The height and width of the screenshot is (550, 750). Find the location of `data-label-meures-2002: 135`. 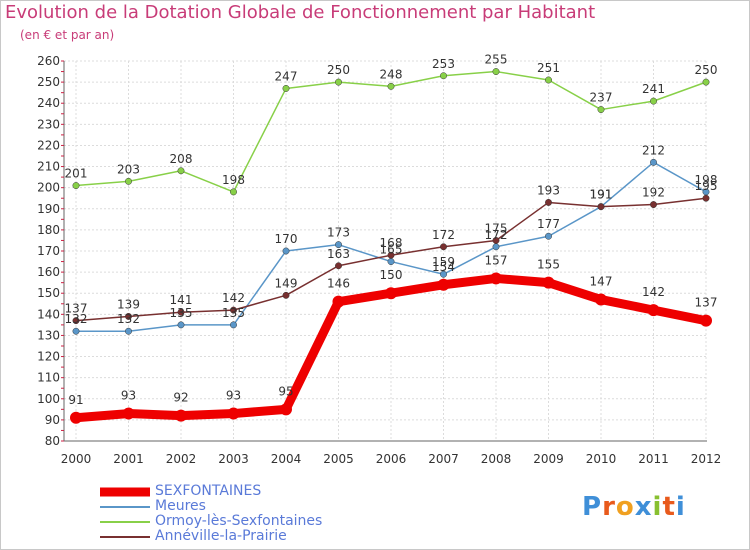

data-label-meures-2002: 135 is located at coordinates (181, 313).